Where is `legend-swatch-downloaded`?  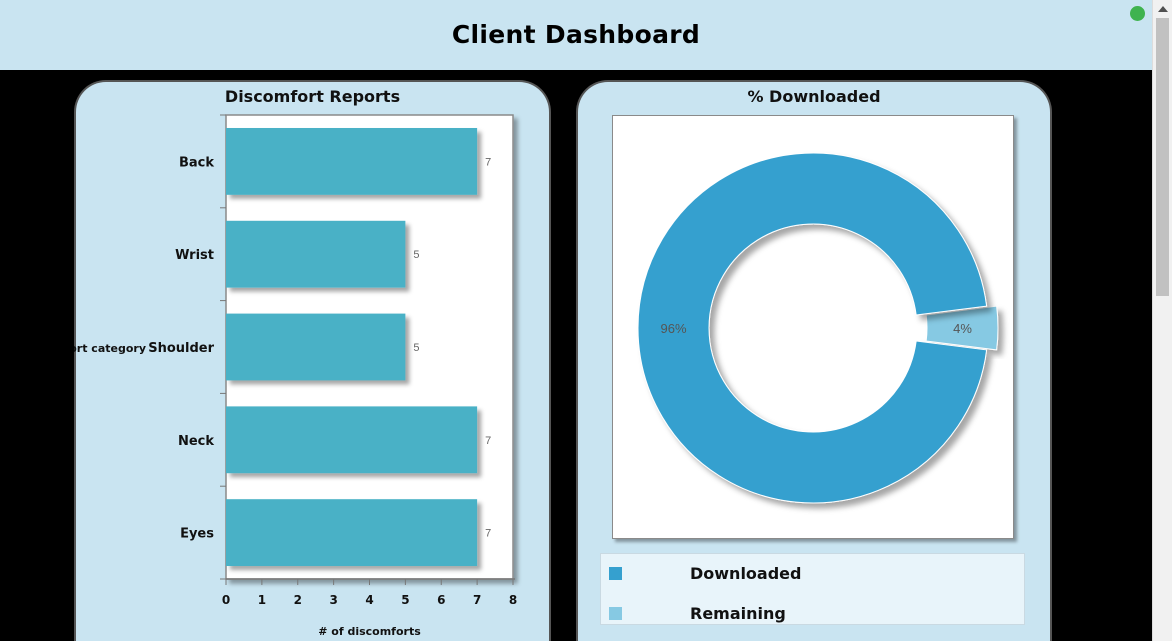
legend-swatch-downloaded is located at coordinates (615, 573).